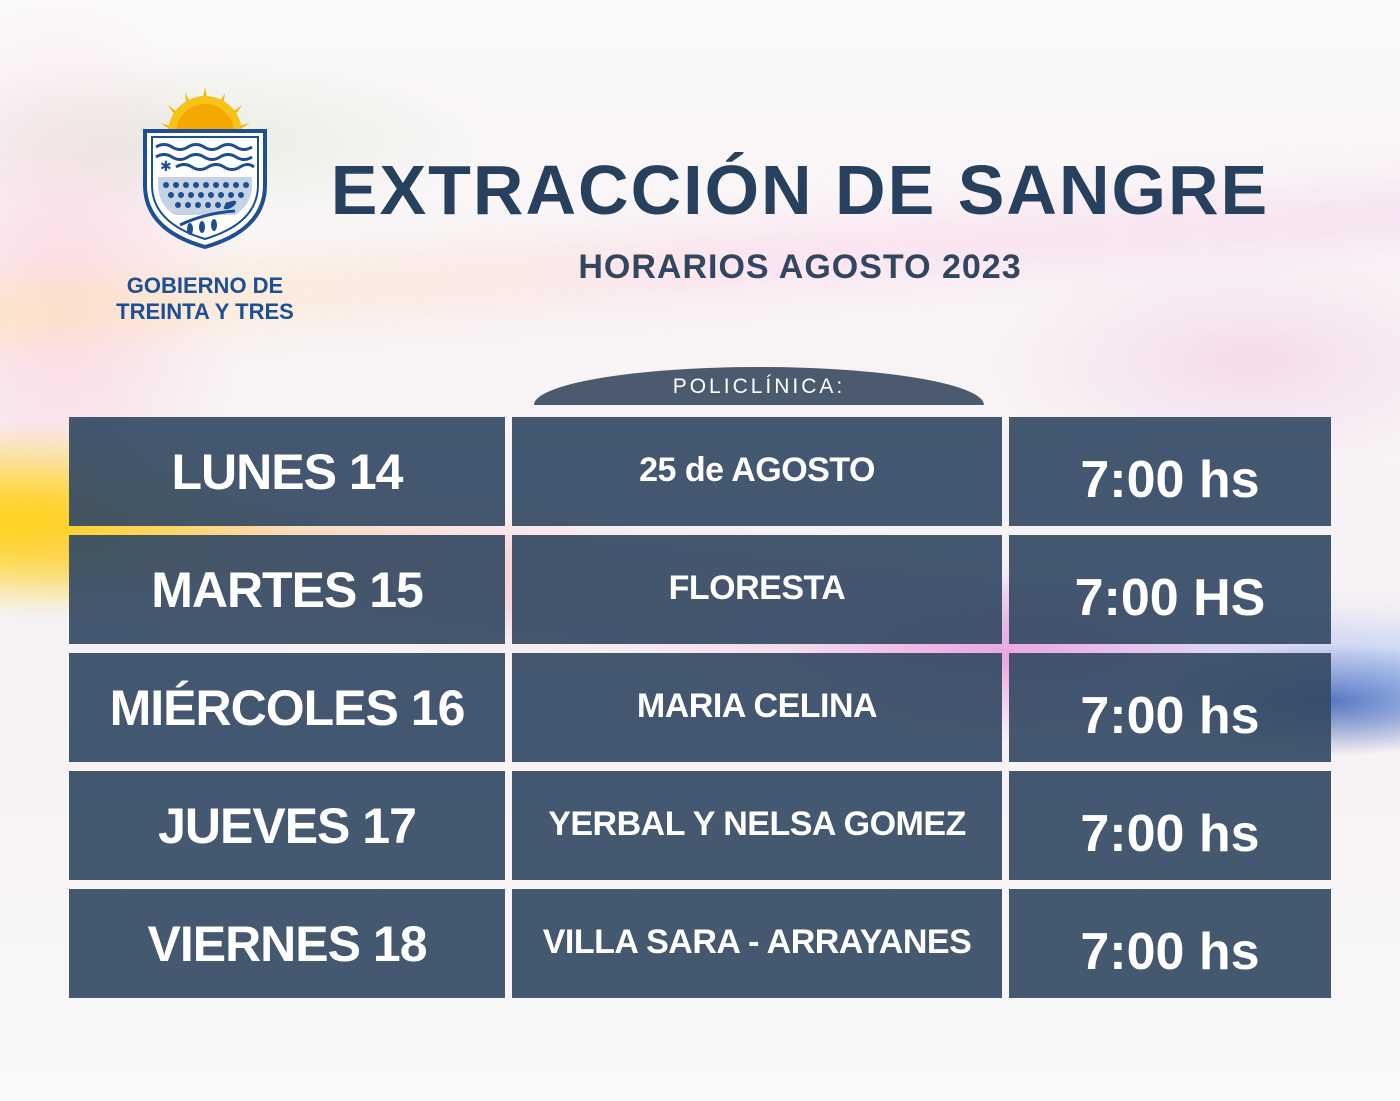  I want to click on government-name: GOBIERNO DE TREINTA Y TRES, so click(205, 299).